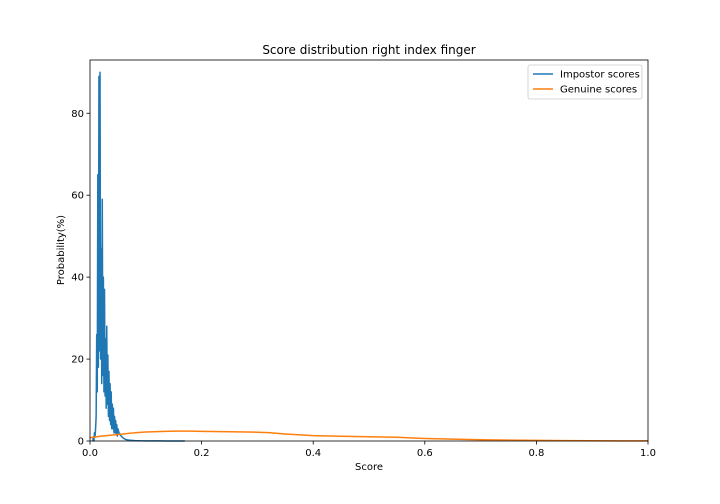 Image resolution: width=720 pixels, height=504 pixels. What do you see at coordinates (77, 196) in the screenshot?
I see `y-tick-label: 60` at bounding box center [77, 196].